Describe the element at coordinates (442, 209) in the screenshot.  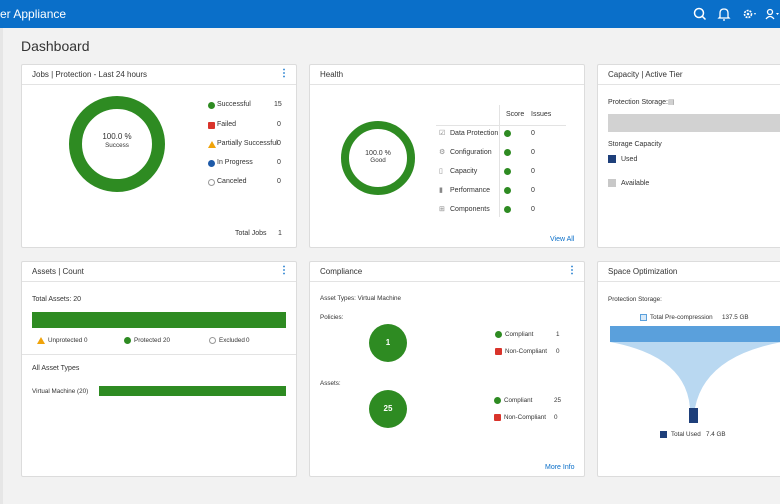
I see `component-icon: ⊞` at that location.